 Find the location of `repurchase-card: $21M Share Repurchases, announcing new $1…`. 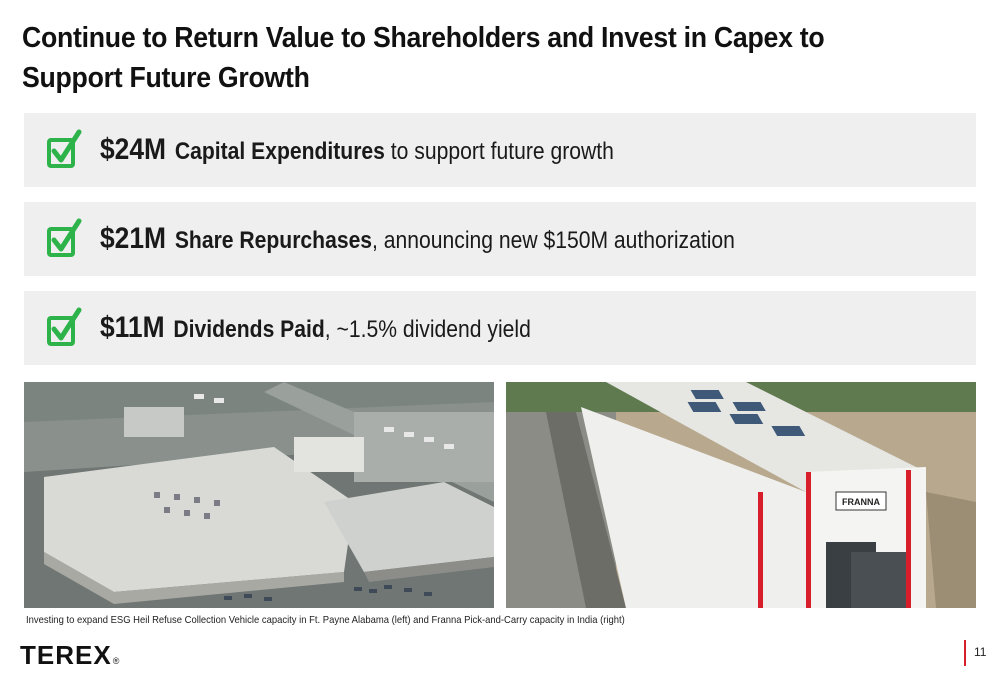

repurchase-card: $21M Share Repurchases, announcing new $1… is located at coordinates (500, 239).